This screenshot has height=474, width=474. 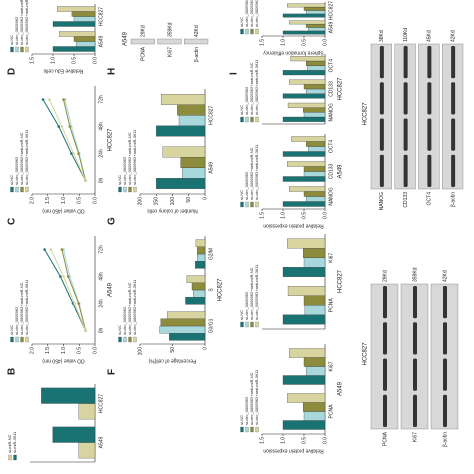 I want to click on blot-protein: OCT4, so click(x=430, y=199).